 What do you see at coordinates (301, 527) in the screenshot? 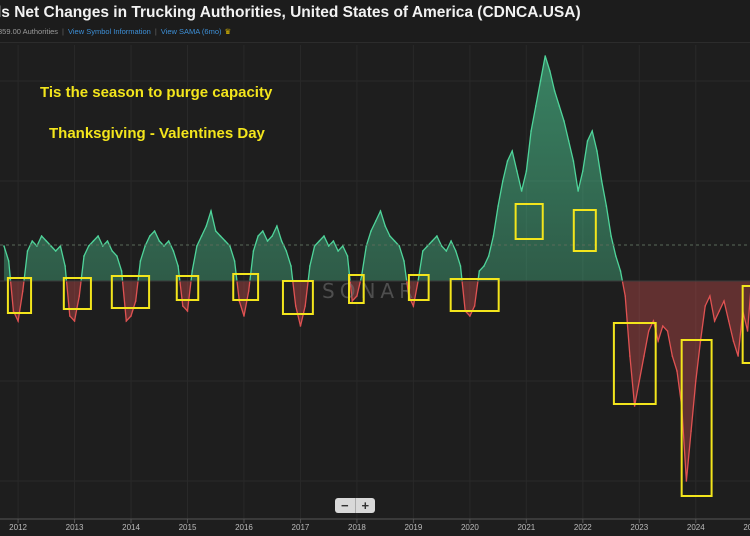
I see `x-tick-label: 2017` at bounding box center [301, 527].